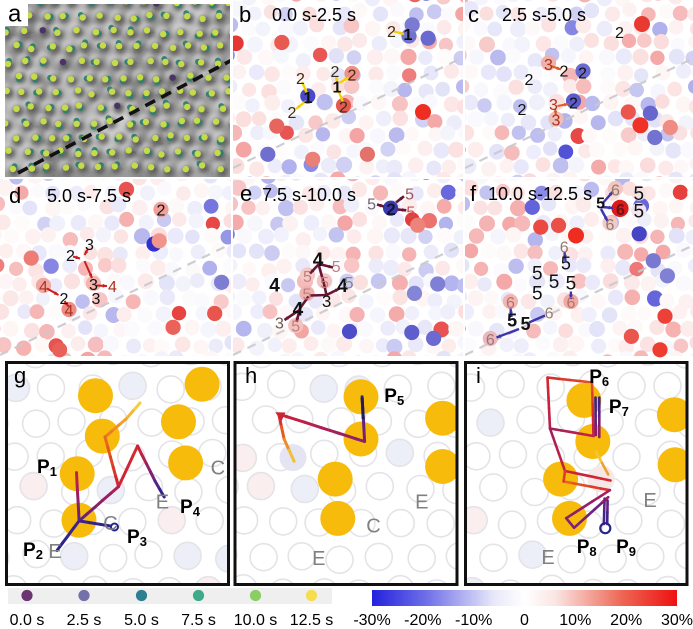  What do you see at coordinates (256, 620) in the screenshot?
I see `svg-text: 10.0 s` at bounding box center [256, 620].